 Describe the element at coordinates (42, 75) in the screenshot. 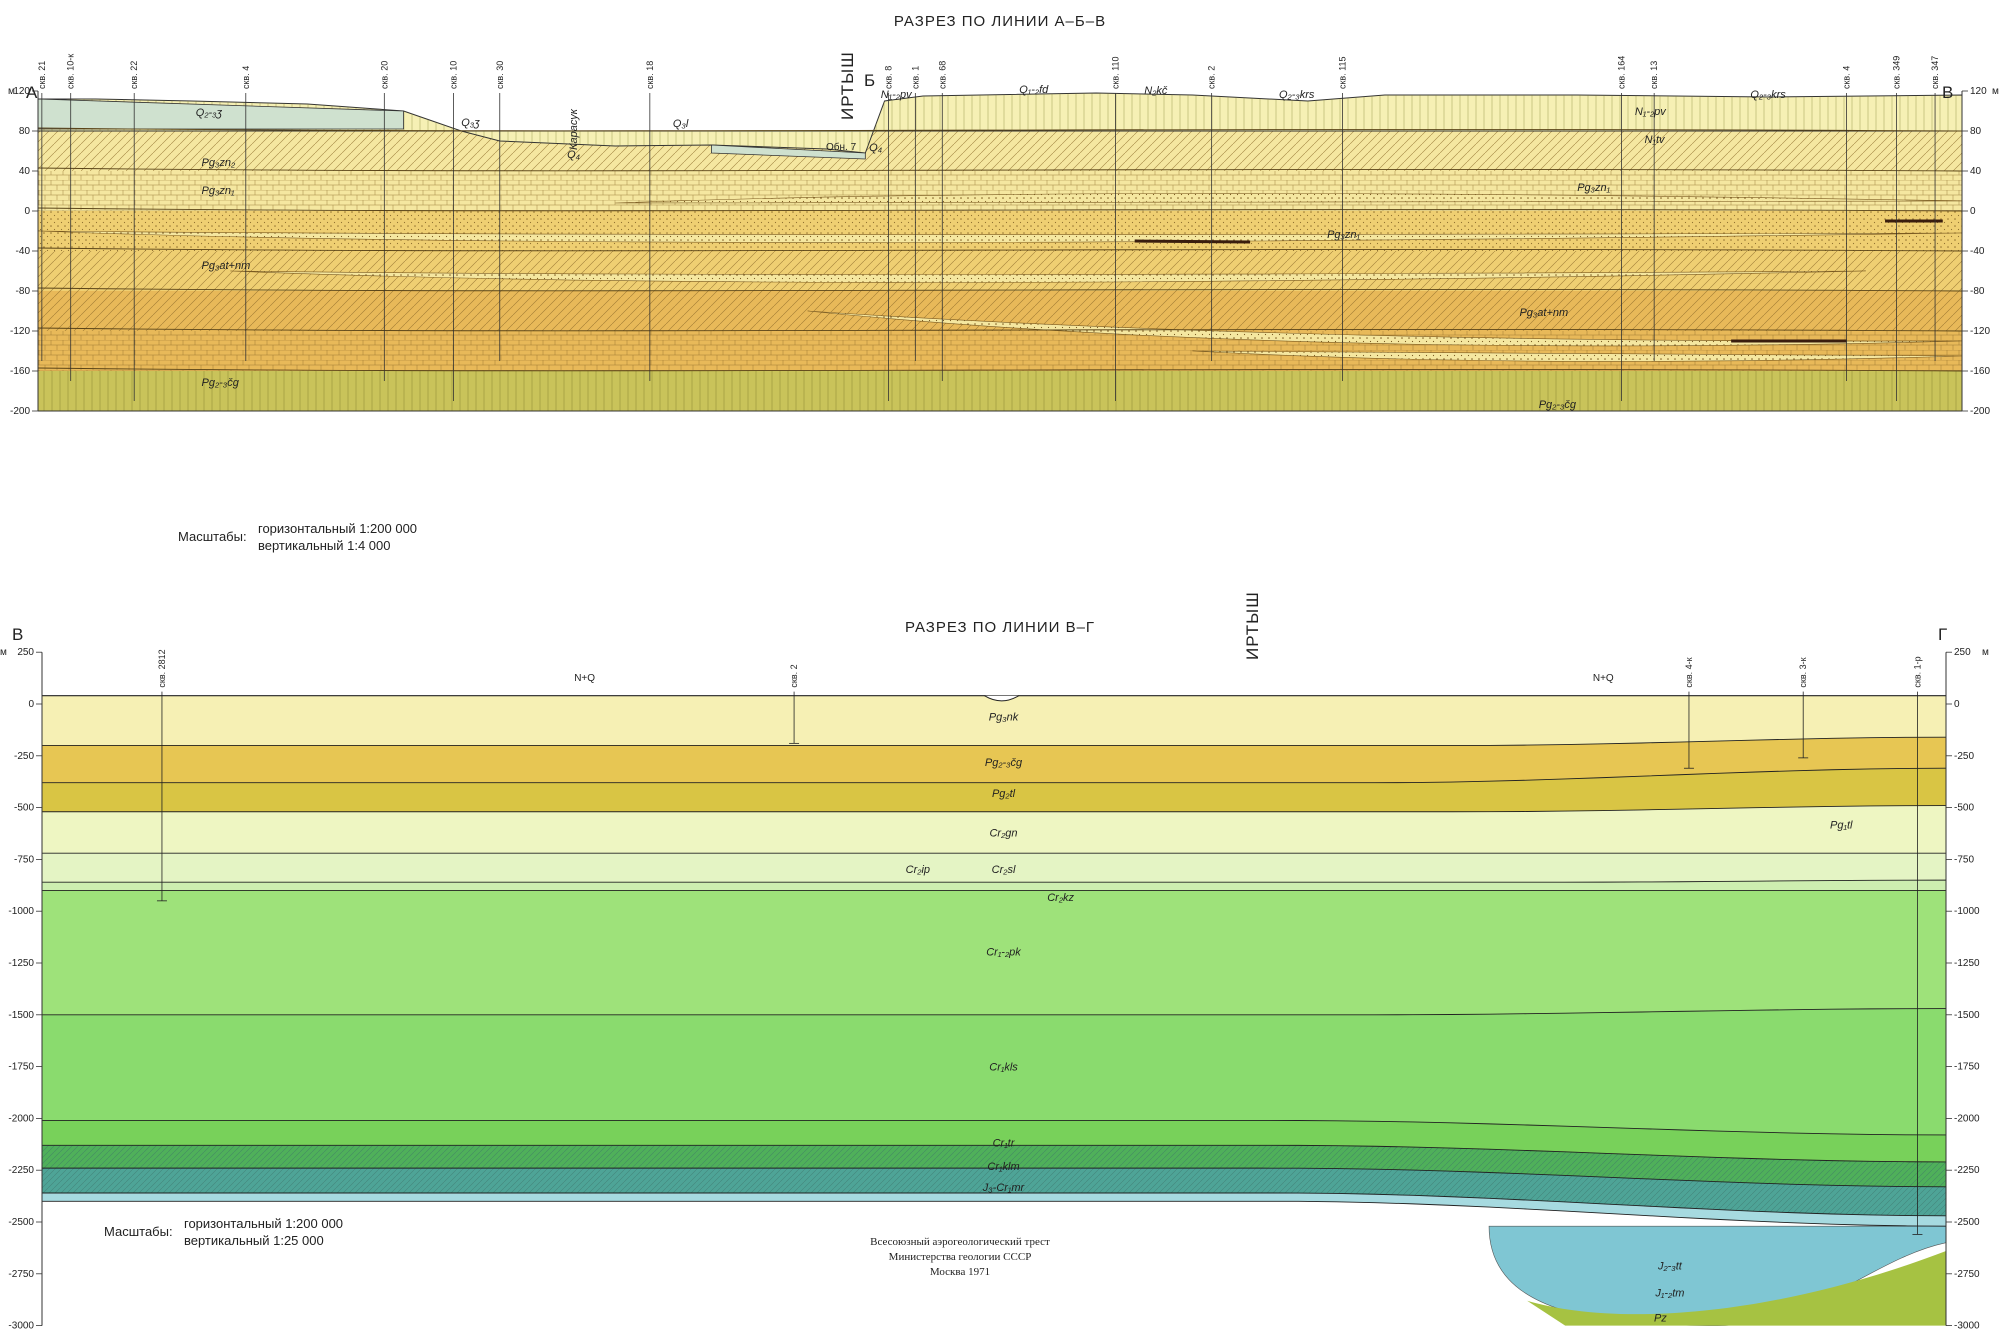

I see `borehole-label: скв. 21` at that location.